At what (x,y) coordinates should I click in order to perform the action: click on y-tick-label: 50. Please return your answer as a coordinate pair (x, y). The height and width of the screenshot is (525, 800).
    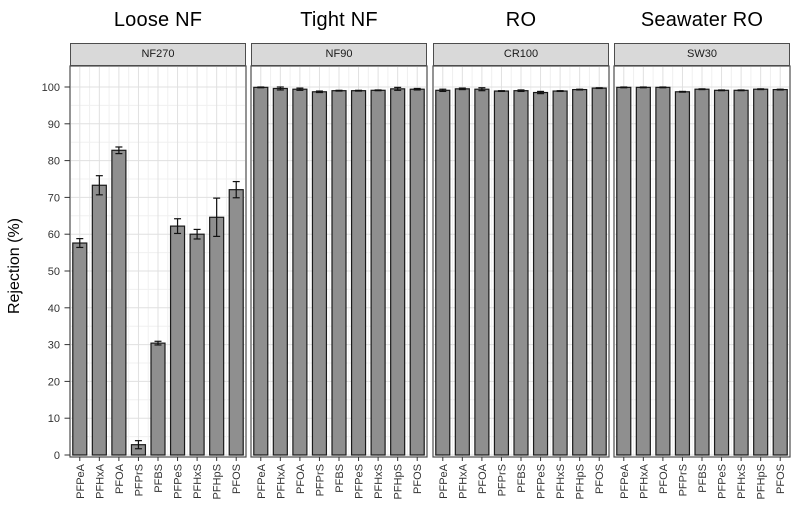
    Looking at the image, I should click on (54, 272).